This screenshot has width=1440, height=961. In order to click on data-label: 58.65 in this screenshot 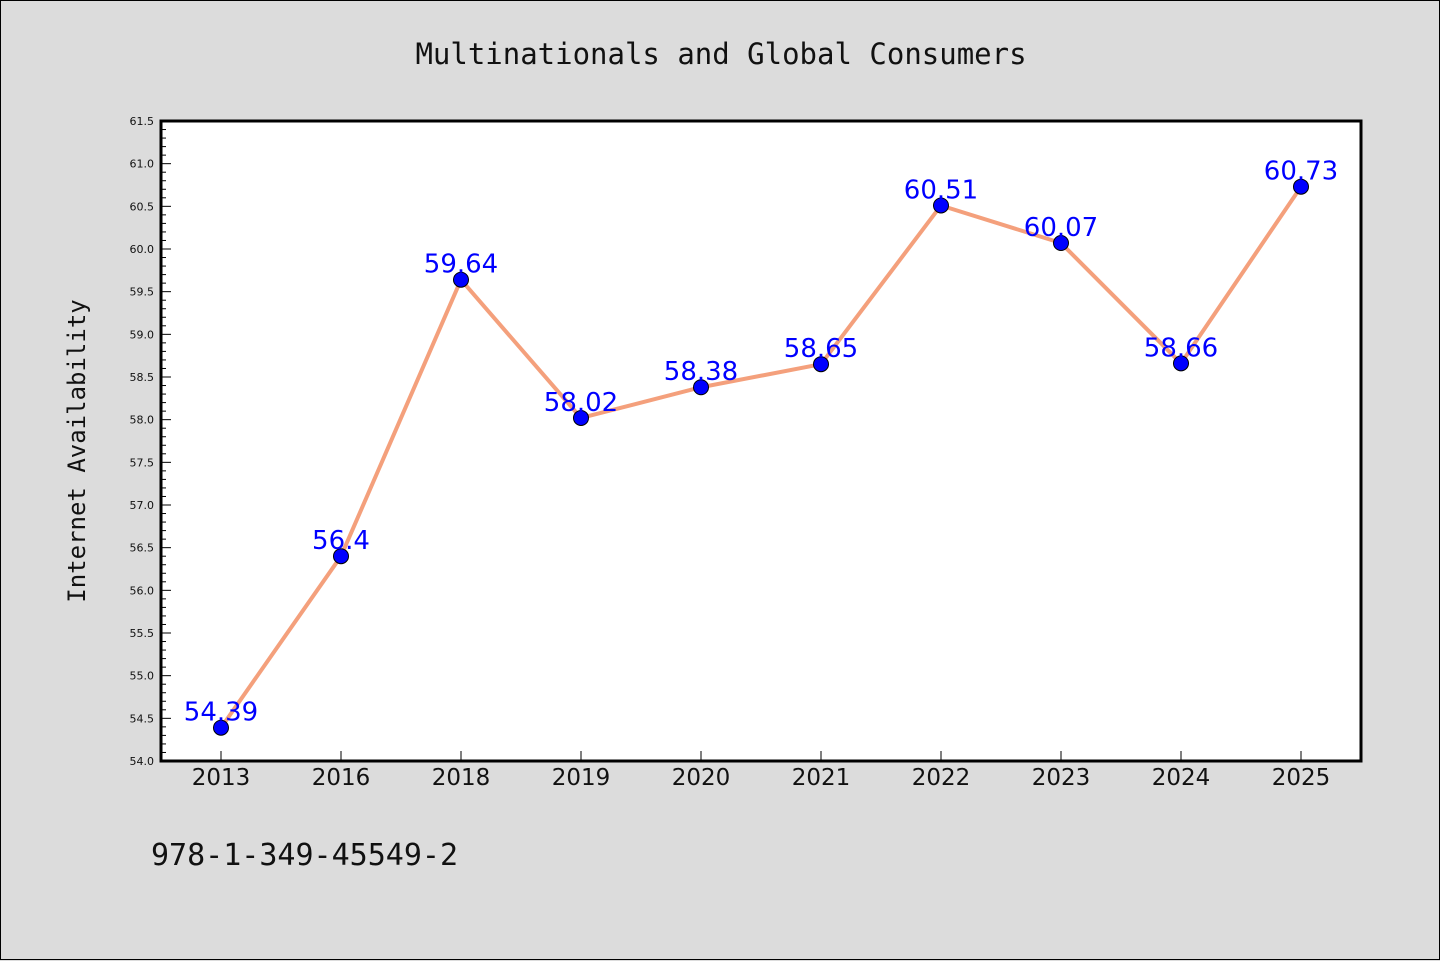, I will do `click(821, 349)`.